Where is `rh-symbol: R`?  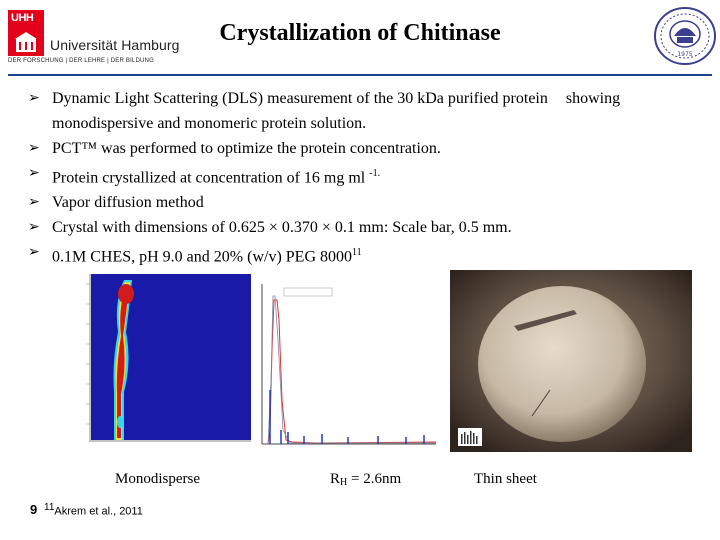
rh-symbol: R is located at coordinates (335, 479).